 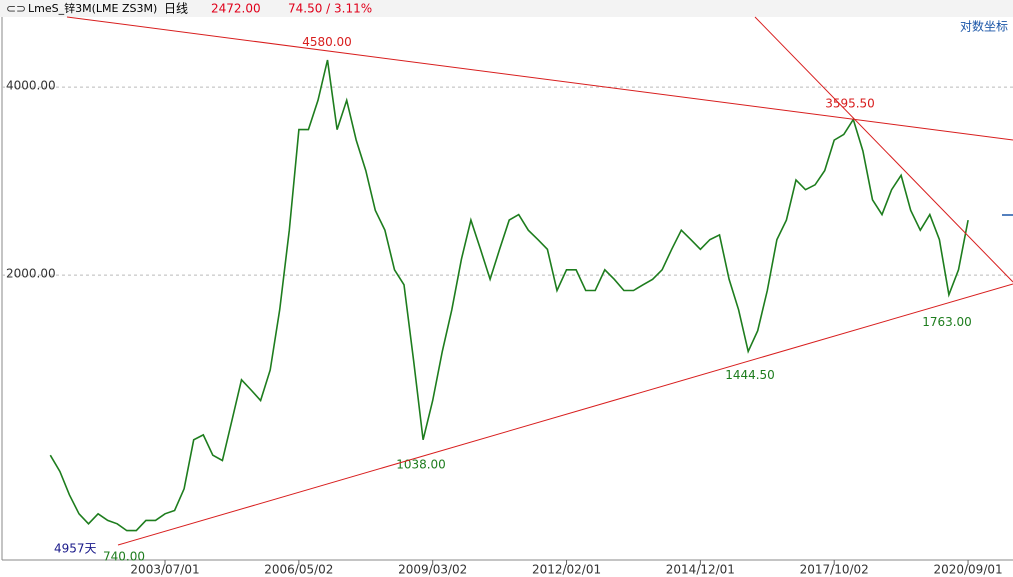 I want to click on y-tick-label: 2000.00, so click(x=31, y=274).